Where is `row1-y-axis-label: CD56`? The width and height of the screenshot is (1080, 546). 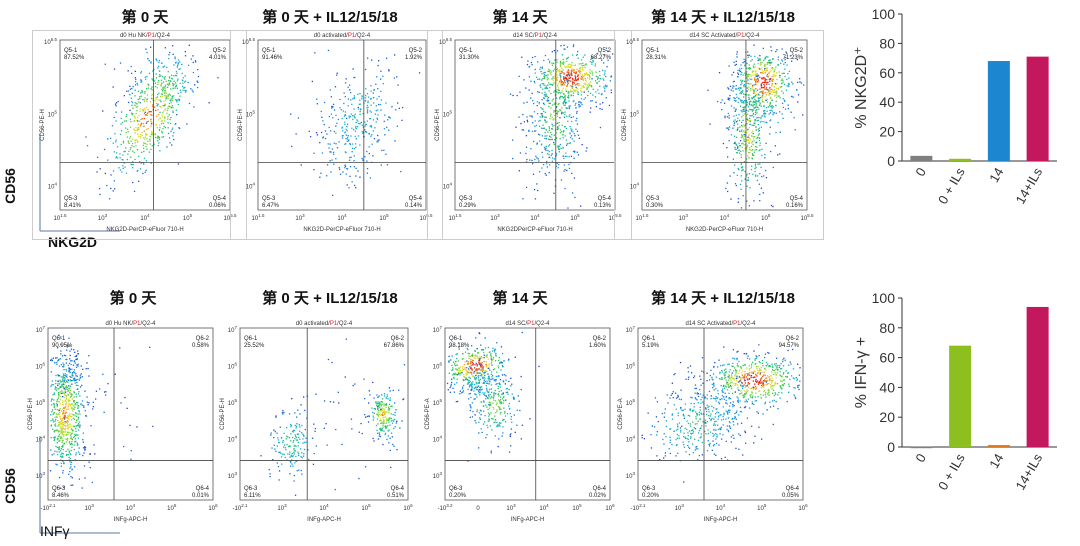 row1-y-axis-label: CD56 is located at coordinates (9, 186).